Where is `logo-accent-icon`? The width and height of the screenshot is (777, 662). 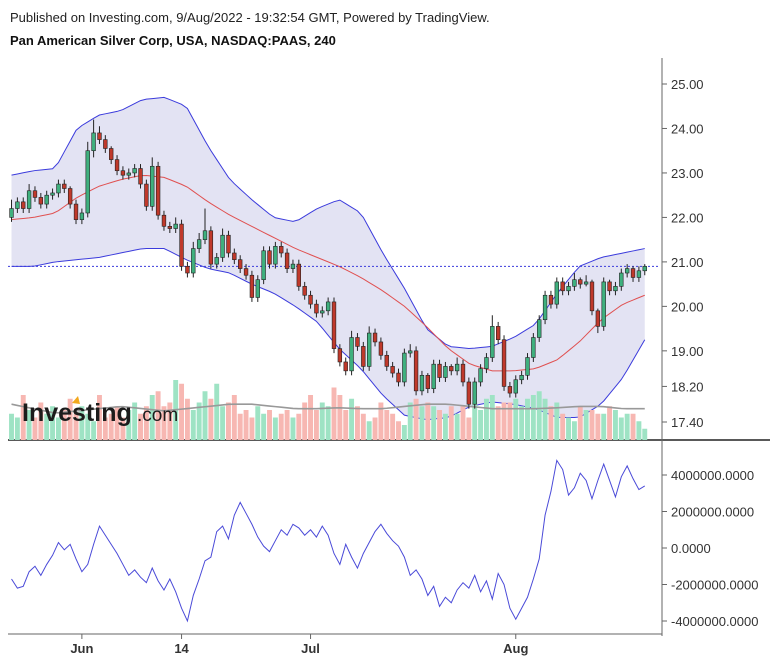
logo-accent-icon is located at coordinates (76, 400).